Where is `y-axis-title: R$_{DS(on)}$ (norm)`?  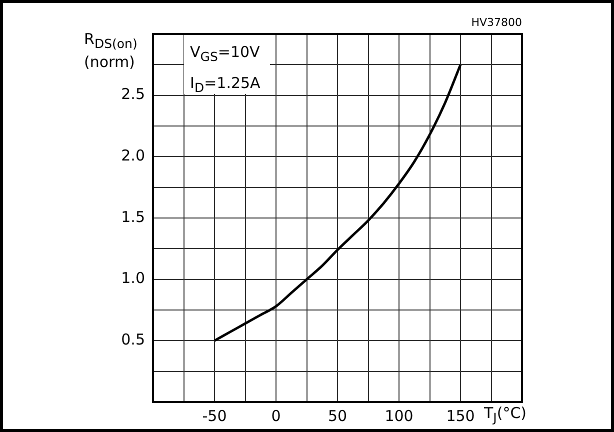 y-axis-title: R$_{DS(on)}$ (norm) is located at coordinates (111, 50).